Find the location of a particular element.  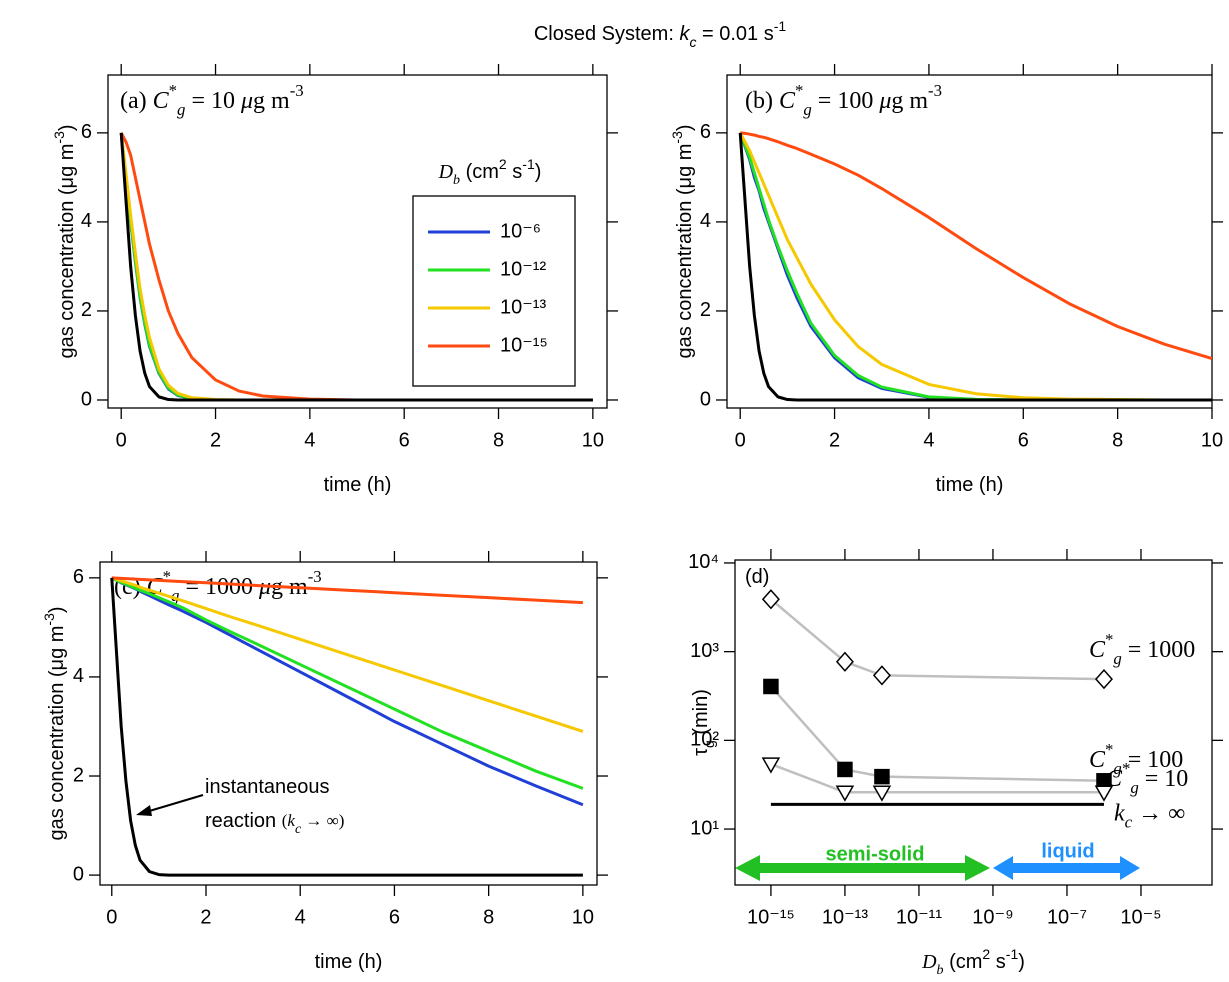

series-label: C*g = 10 is located at coordinates (1147, 779).